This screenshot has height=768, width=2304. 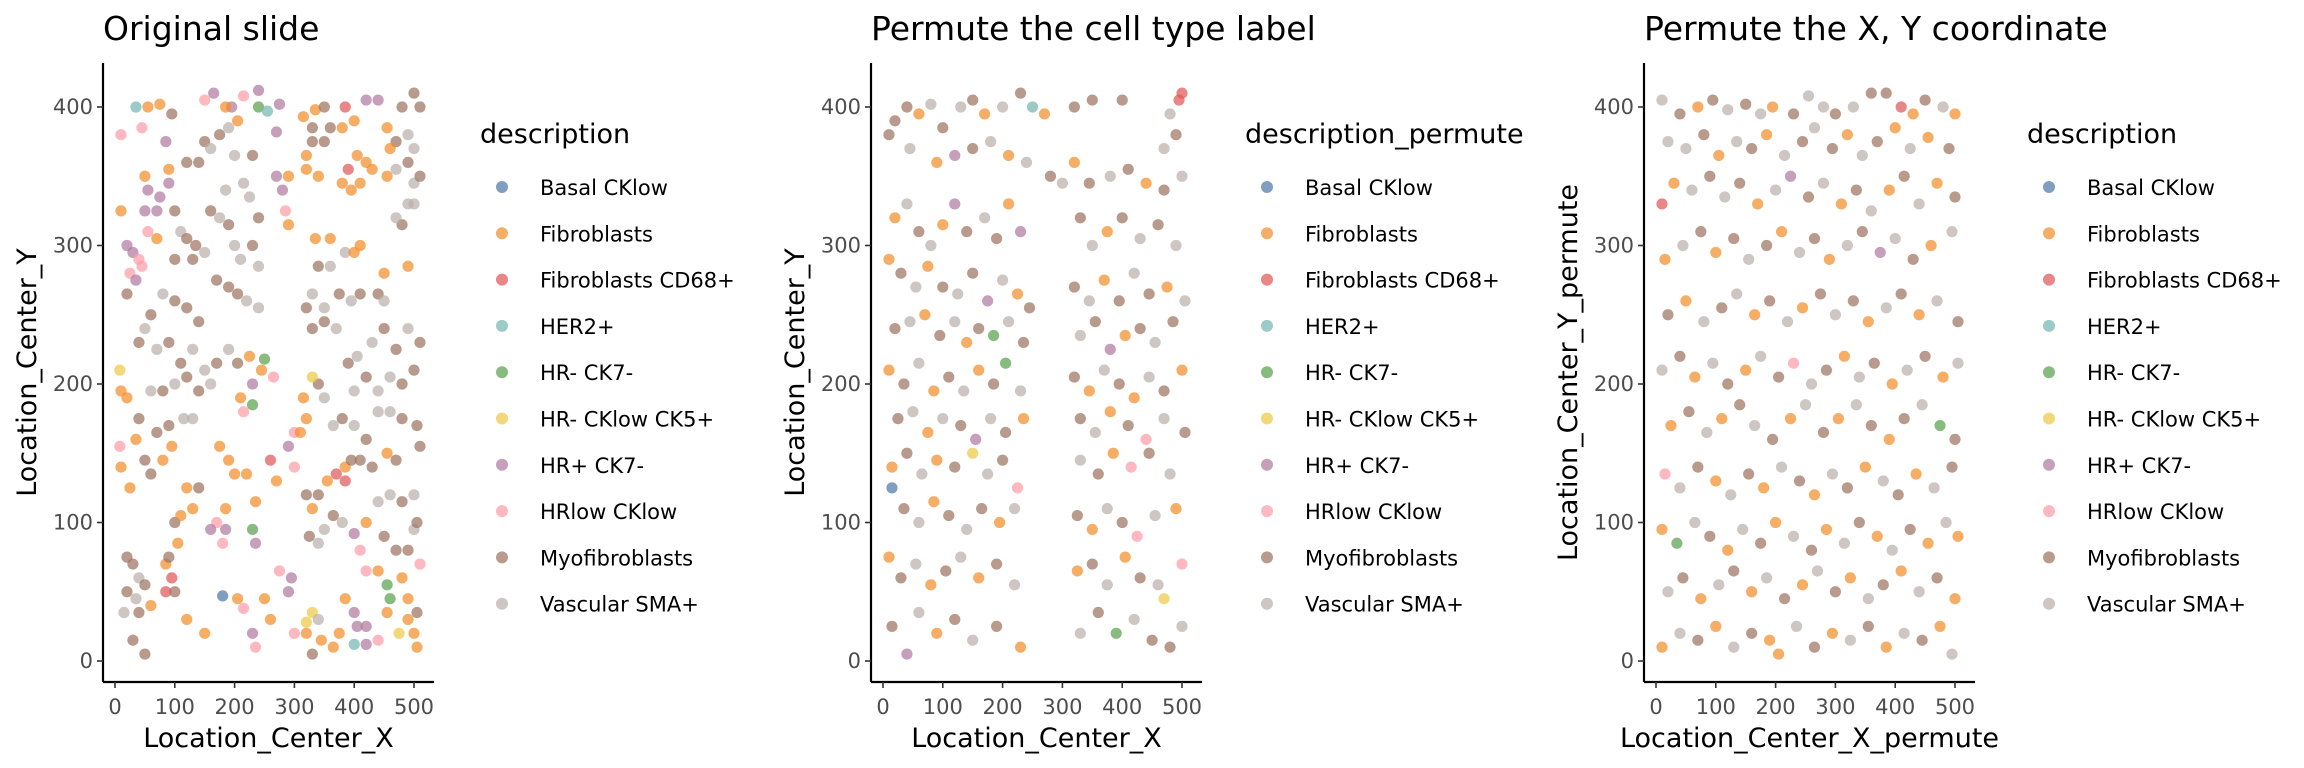 I want to click on legend-label: HRlow CKlow, so click(x=608, y=512).